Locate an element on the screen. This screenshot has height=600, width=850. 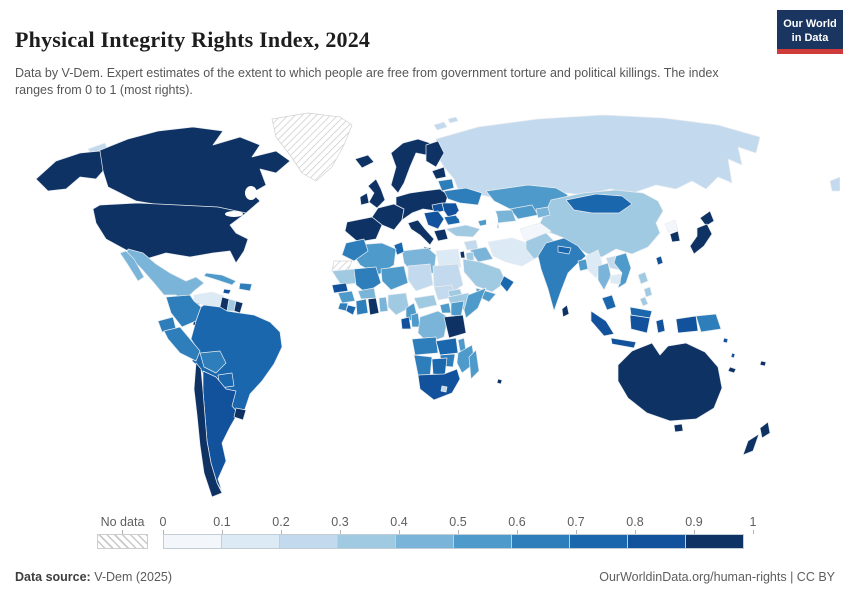
country-usa is located at coordinates (170, 233).